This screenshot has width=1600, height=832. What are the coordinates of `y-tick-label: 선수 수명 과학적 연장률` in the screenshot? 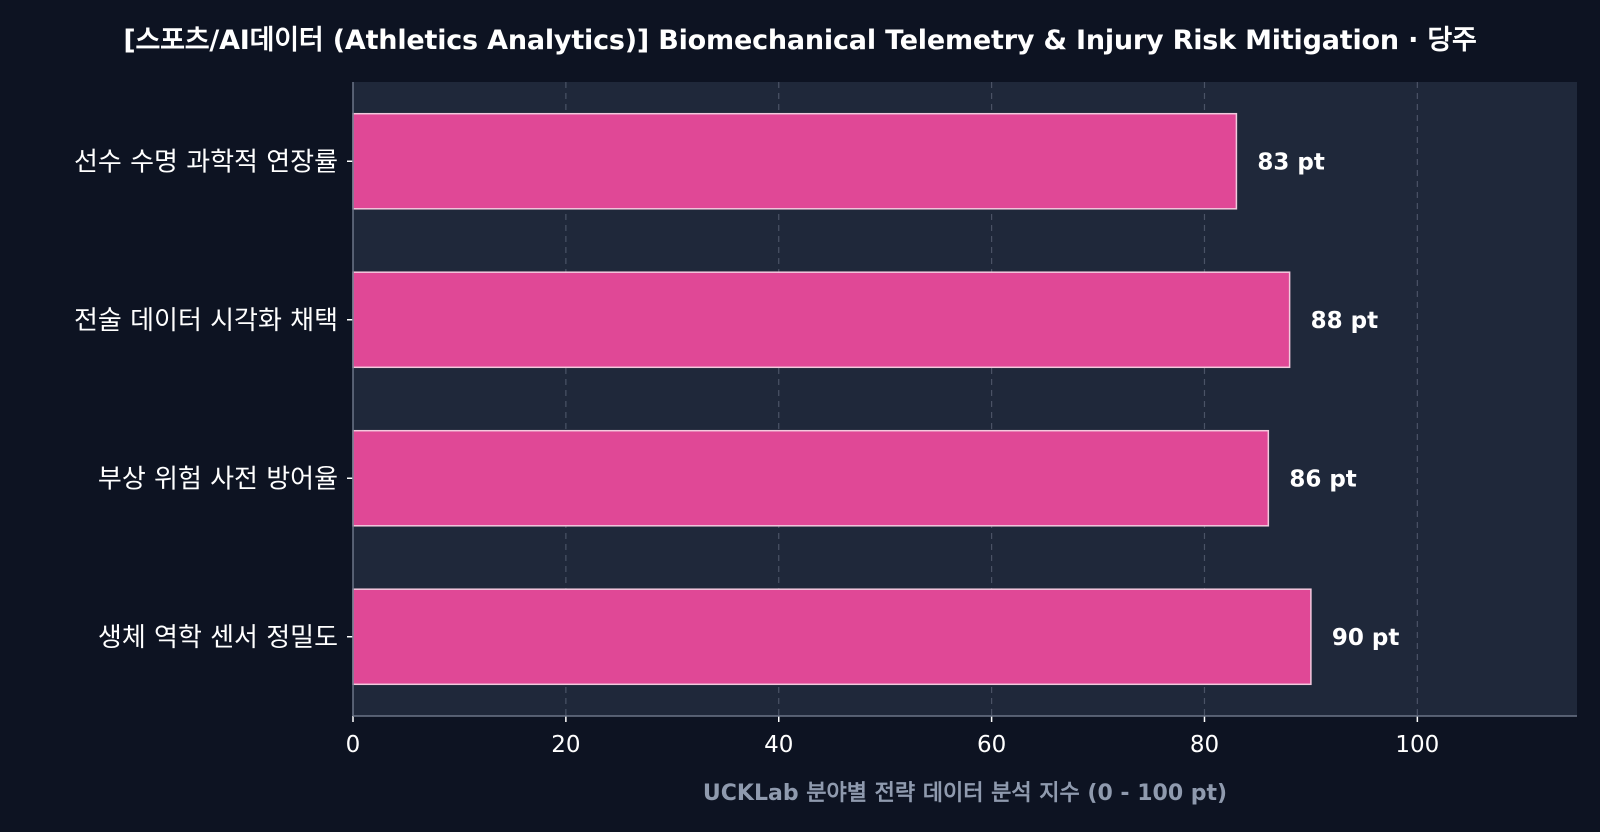 It's located at (206, 162).